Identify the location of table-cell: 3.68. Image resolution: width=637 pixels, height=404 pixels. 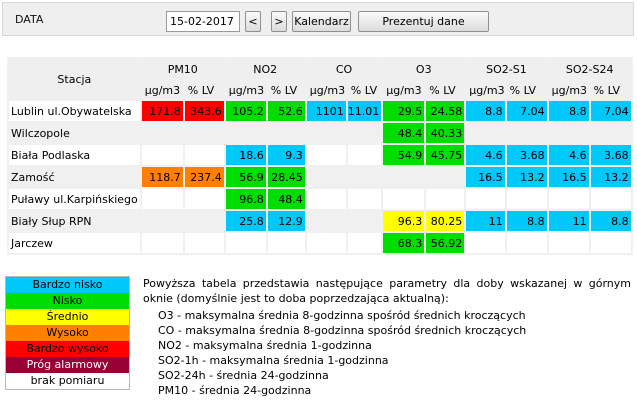
(610, 155).